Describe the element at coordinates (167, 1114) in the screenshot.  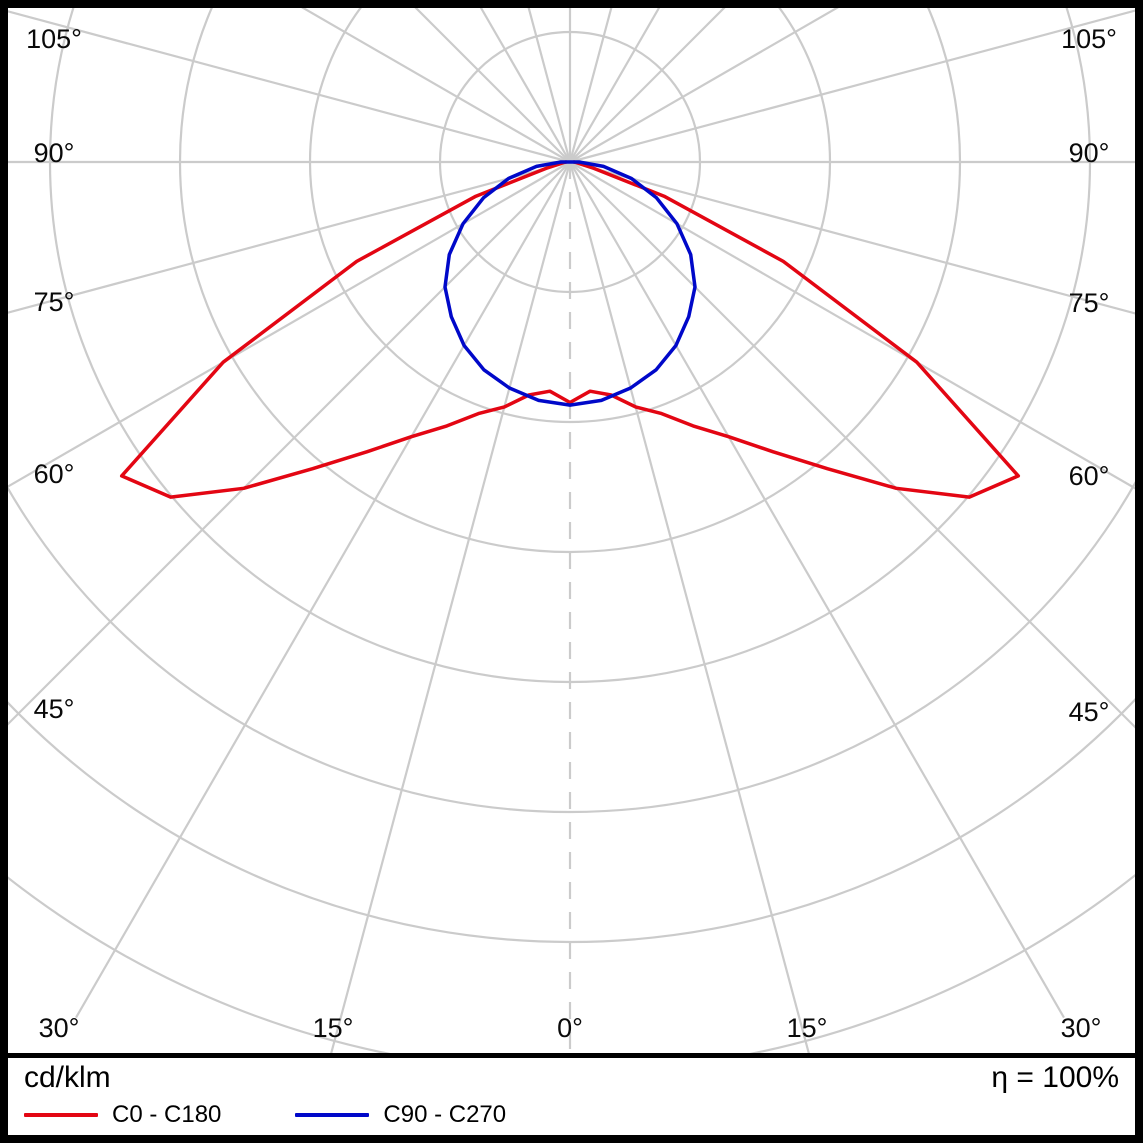
I see `legend-label-c0-c180: C0 - C180` at that location.